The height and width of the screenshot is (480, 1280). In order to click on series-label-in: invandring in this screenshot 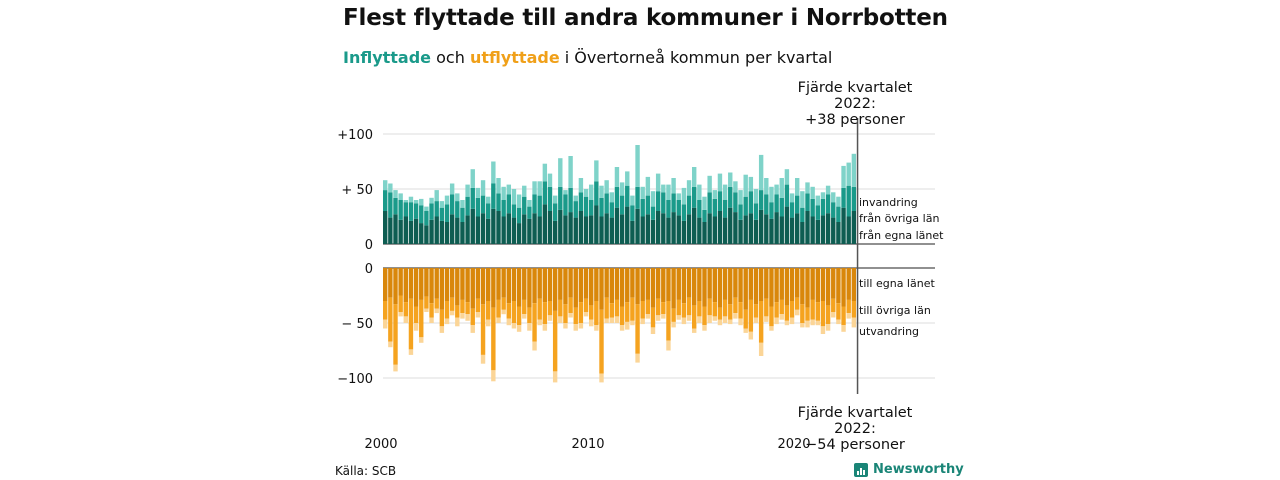, I will do `click(888, 202)`.